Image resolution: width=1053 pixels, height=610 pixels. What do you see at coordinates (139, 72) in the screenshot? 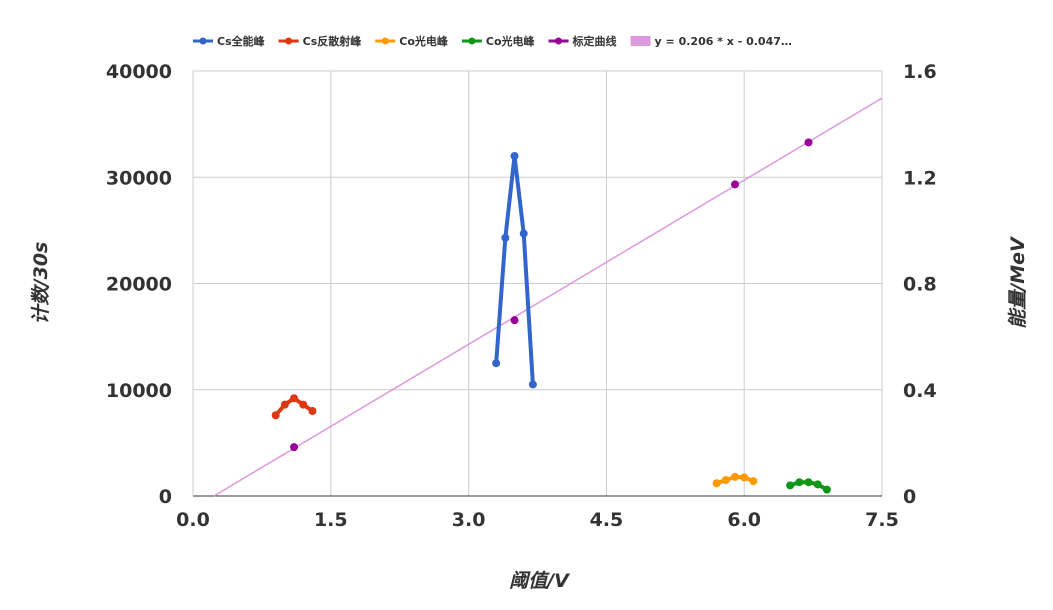
I see `y-left-tick-label: 40000` at bounding box center [139, 72].